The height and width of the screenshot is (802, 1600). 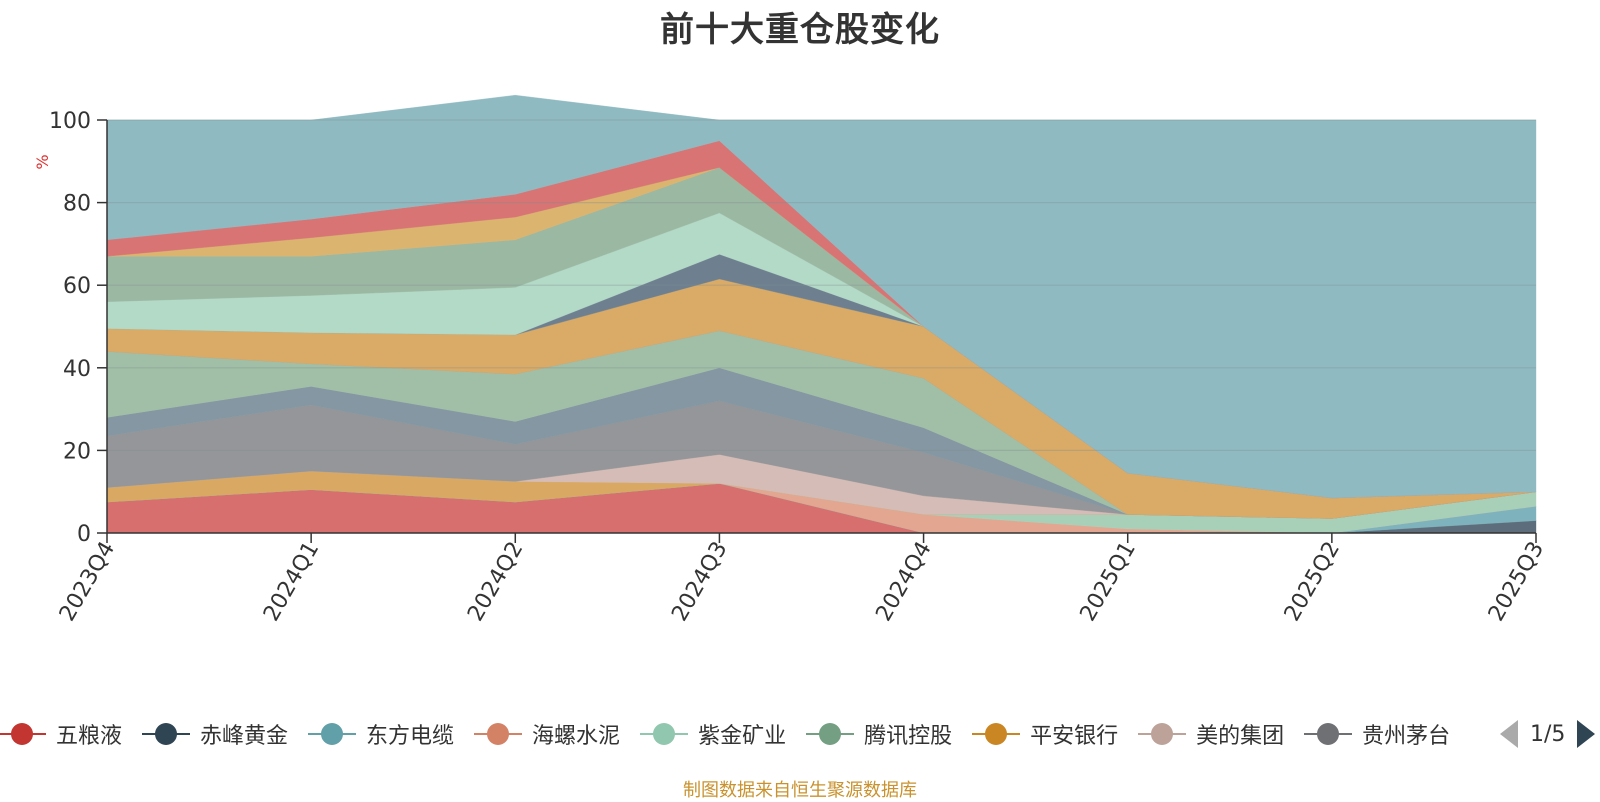 I want to click on legend-label: 平安银行, so click(x=1074, y=736).